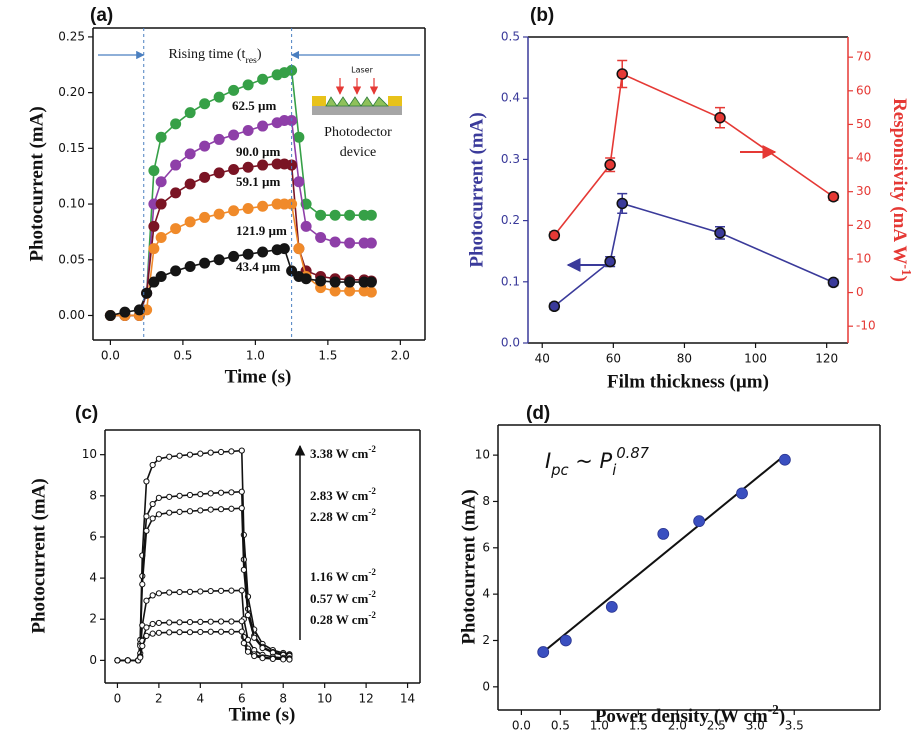 This screenshot has height=731, width=918. I want to click on series-line, so click(693, 254).